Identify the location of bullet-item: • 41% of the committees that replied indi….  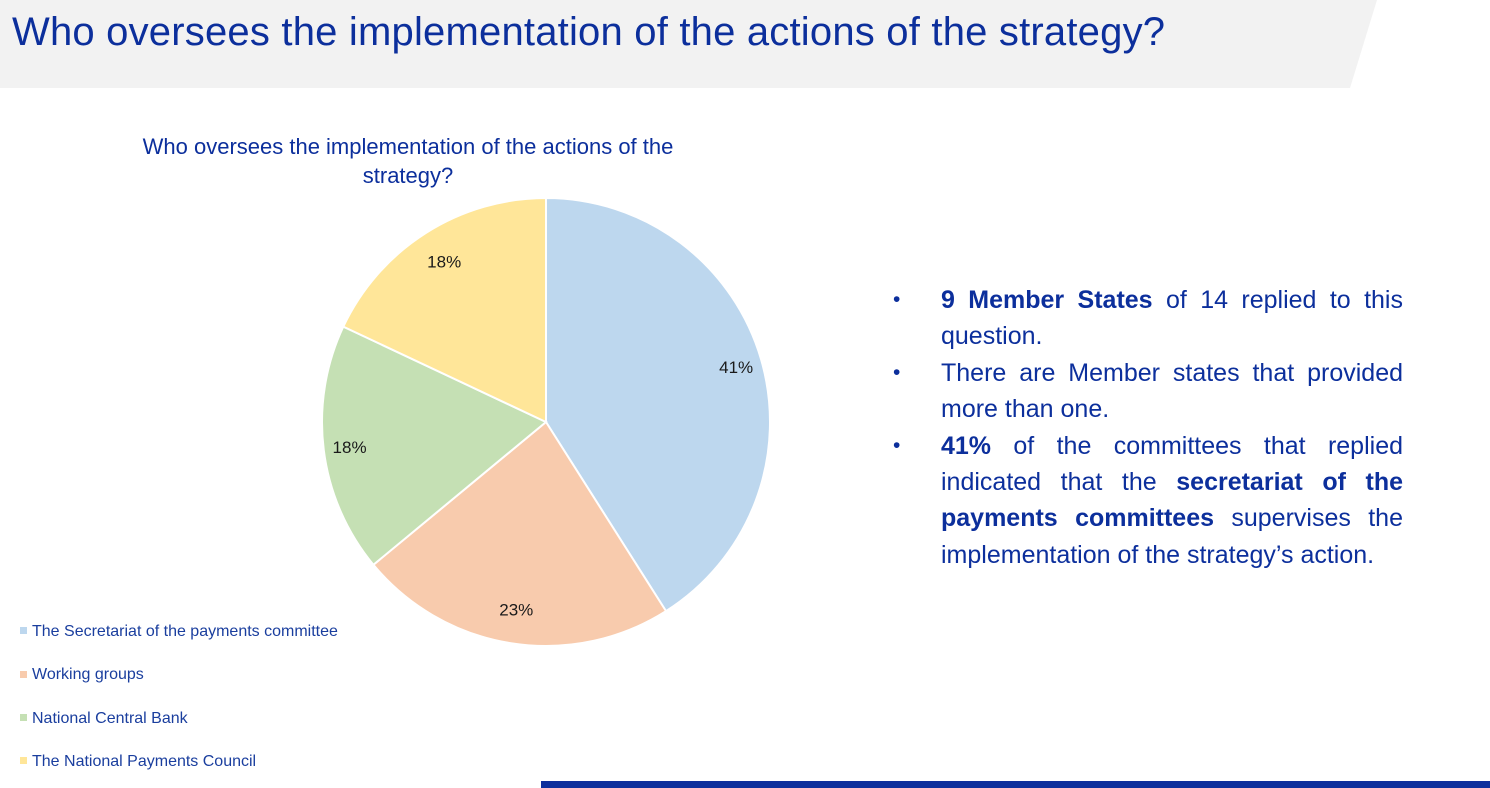
(1148, 501).